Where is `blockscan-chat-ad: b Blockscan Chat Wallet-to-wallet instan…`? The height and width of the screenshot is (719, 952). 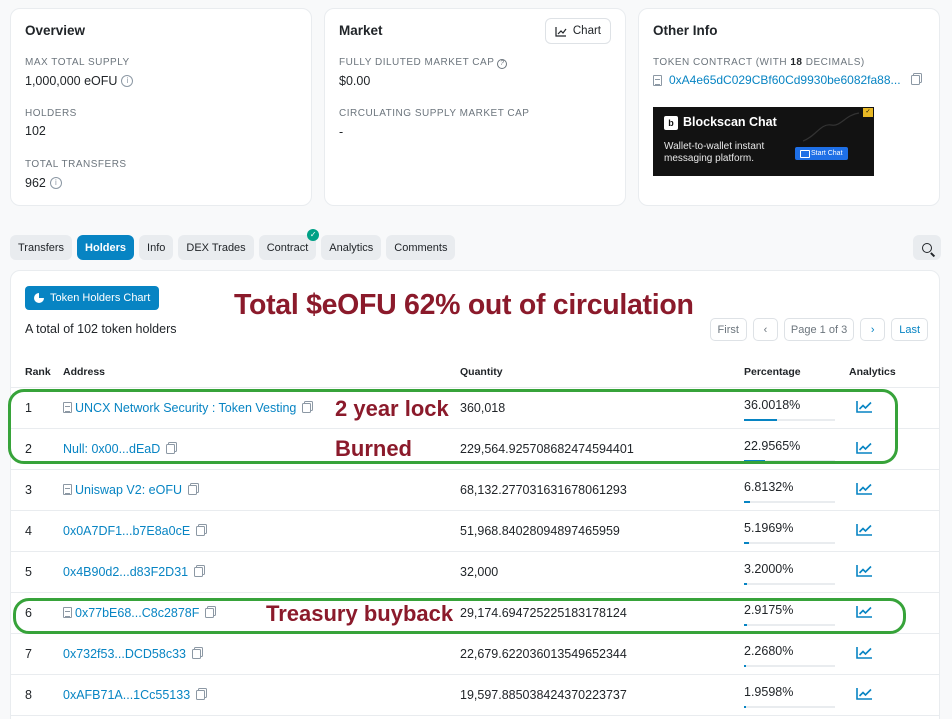 blockscan-chat-ad: b Blockscan Chat Wallet-to-wallet instan… is located at coordinates (763, 141).